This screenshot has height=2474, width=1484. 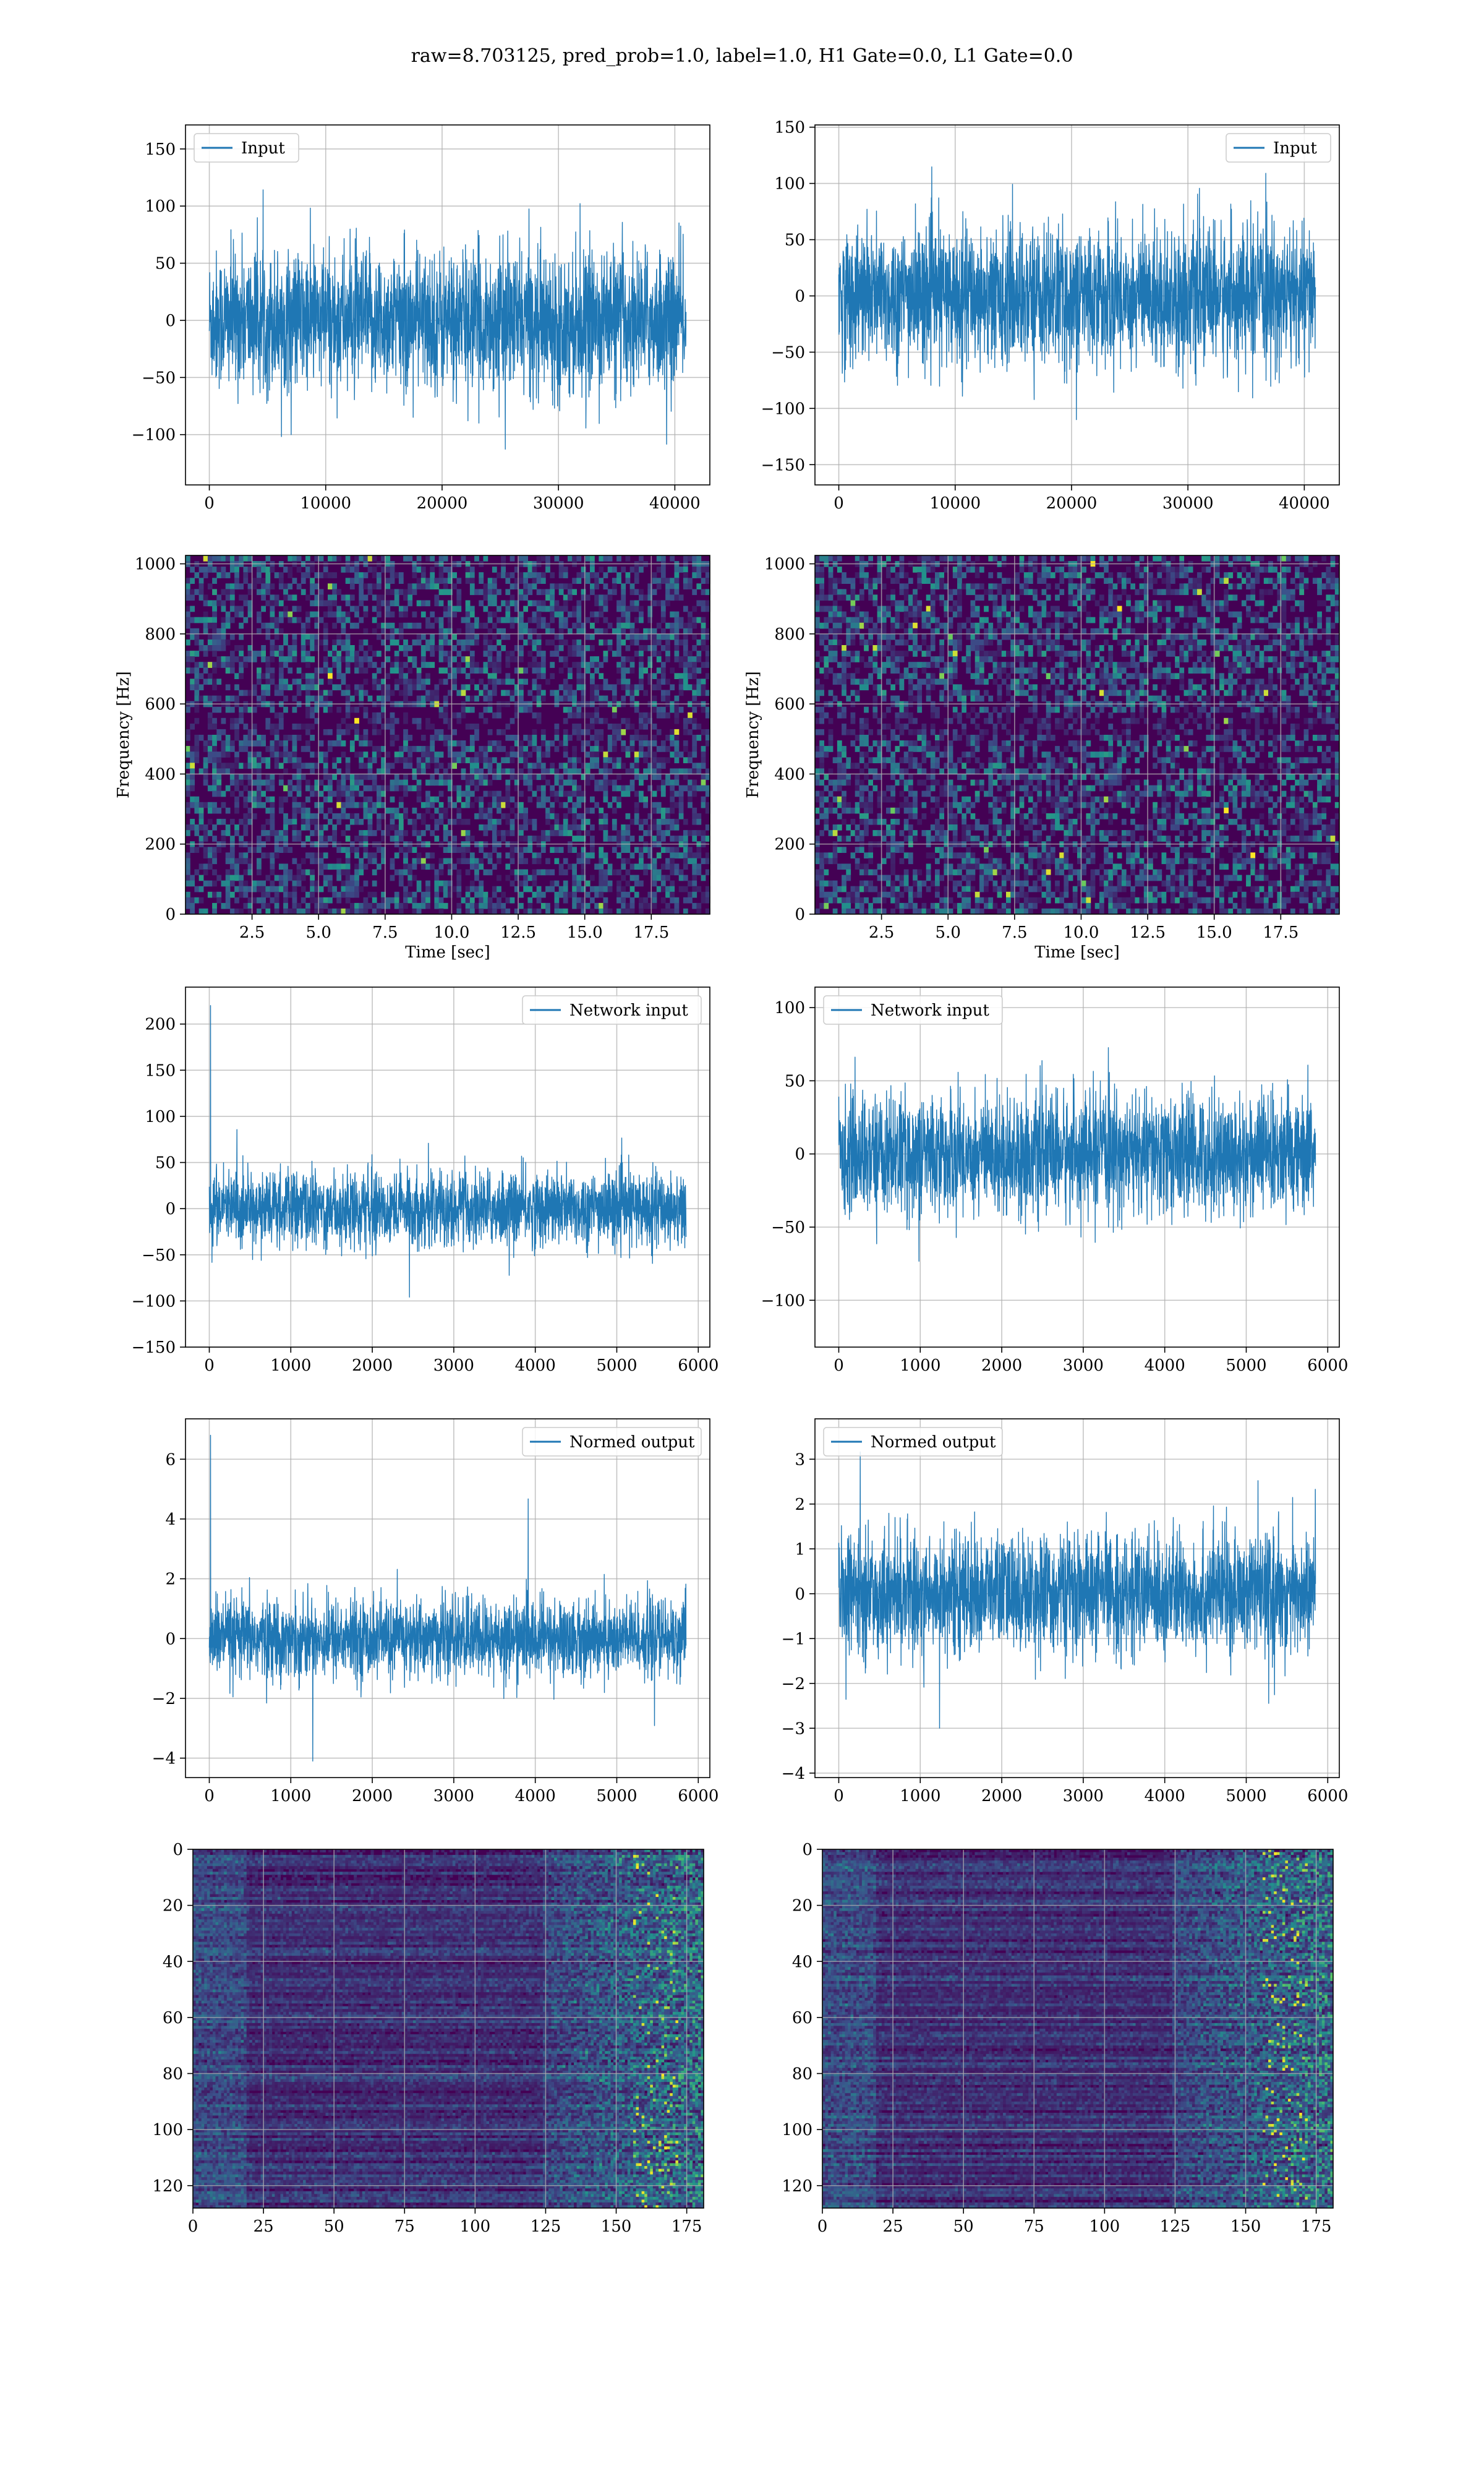 I want to click on spectrogram-h1-heatmap-cells, so click(x=448, y=735).